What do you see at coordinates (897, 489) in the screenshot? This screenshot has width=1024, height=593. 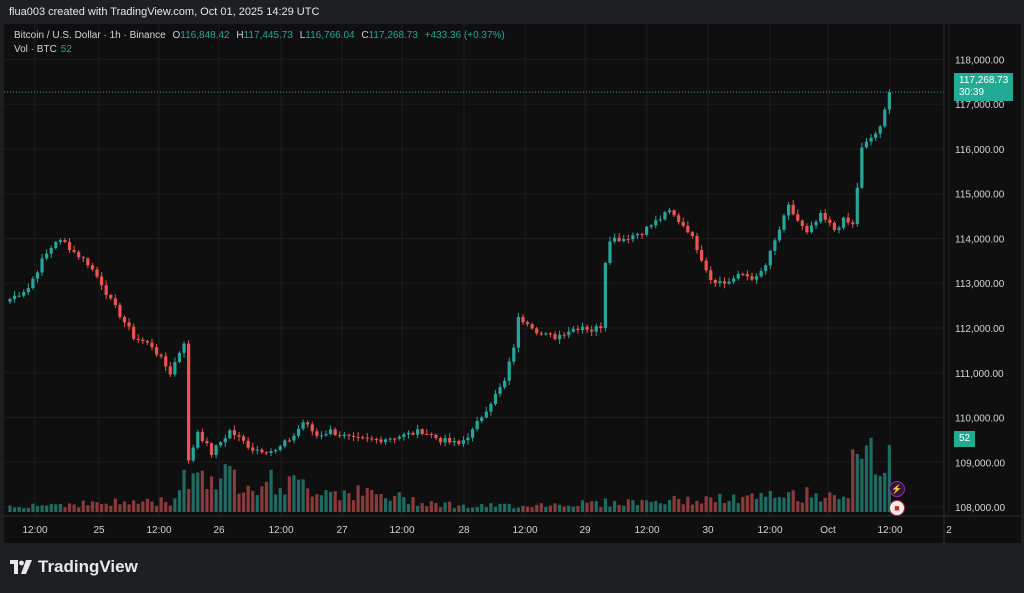 I see `event-lightning-icon: ⚡` at bounding box center [897, 489].